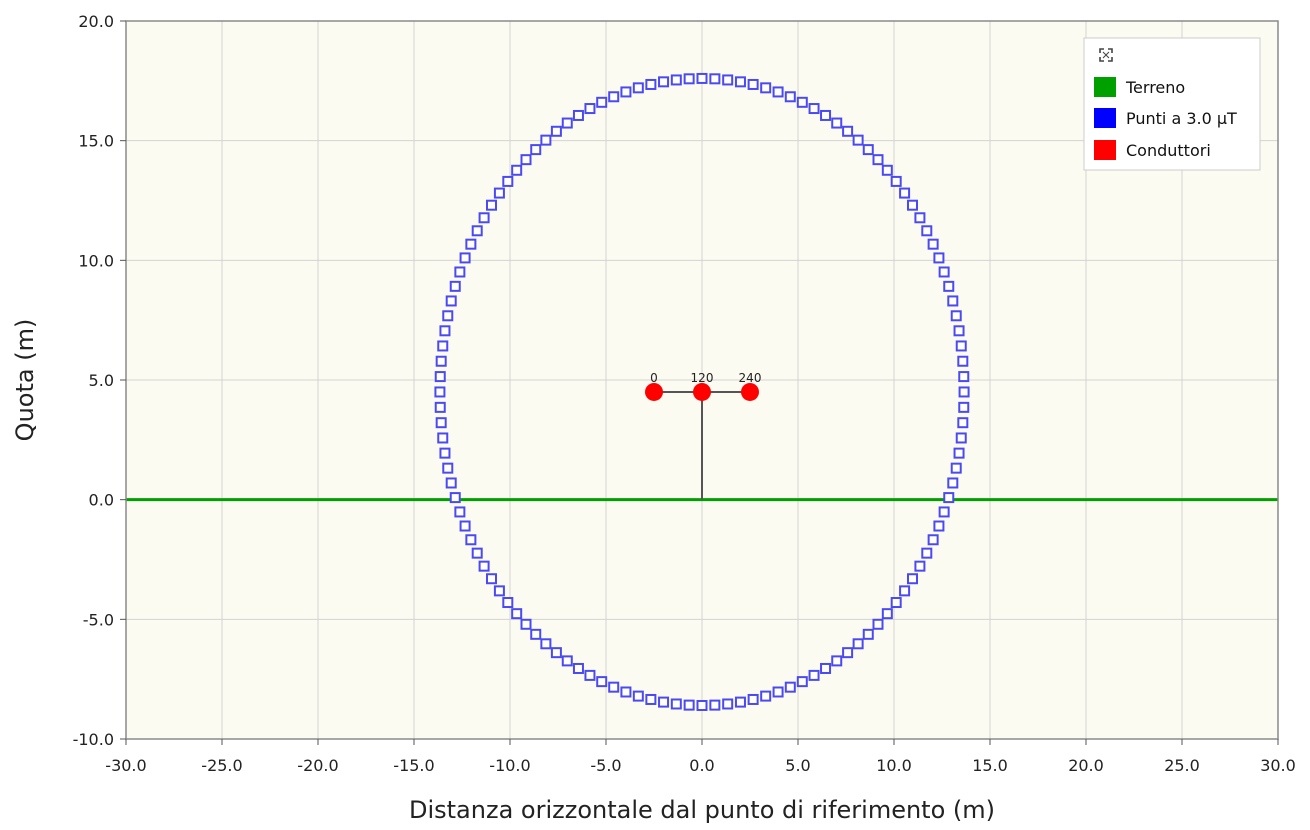 The image size is (1310, 830). I want to click on conductor-label: 0, so click(654, 378).